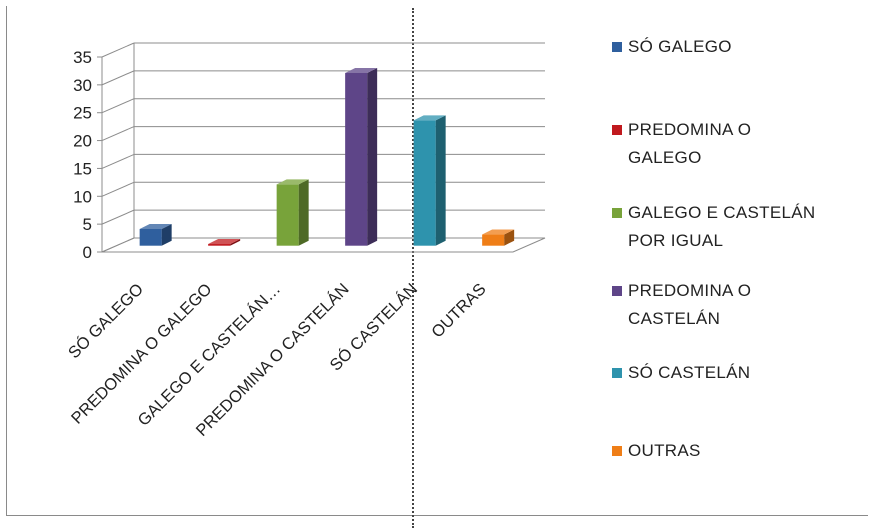 The width and height of the screenshot is (873, 528). Describe the element at coordinates (82, 57) in the screenshot. I see `y-tick-label: 35` at that location.